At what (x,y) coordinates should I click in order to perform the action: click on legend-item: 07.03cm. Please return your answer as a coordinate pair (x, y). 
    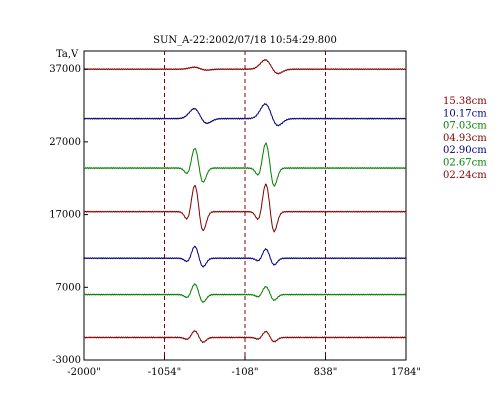
    Looking at the image, I should click on (465, 126).